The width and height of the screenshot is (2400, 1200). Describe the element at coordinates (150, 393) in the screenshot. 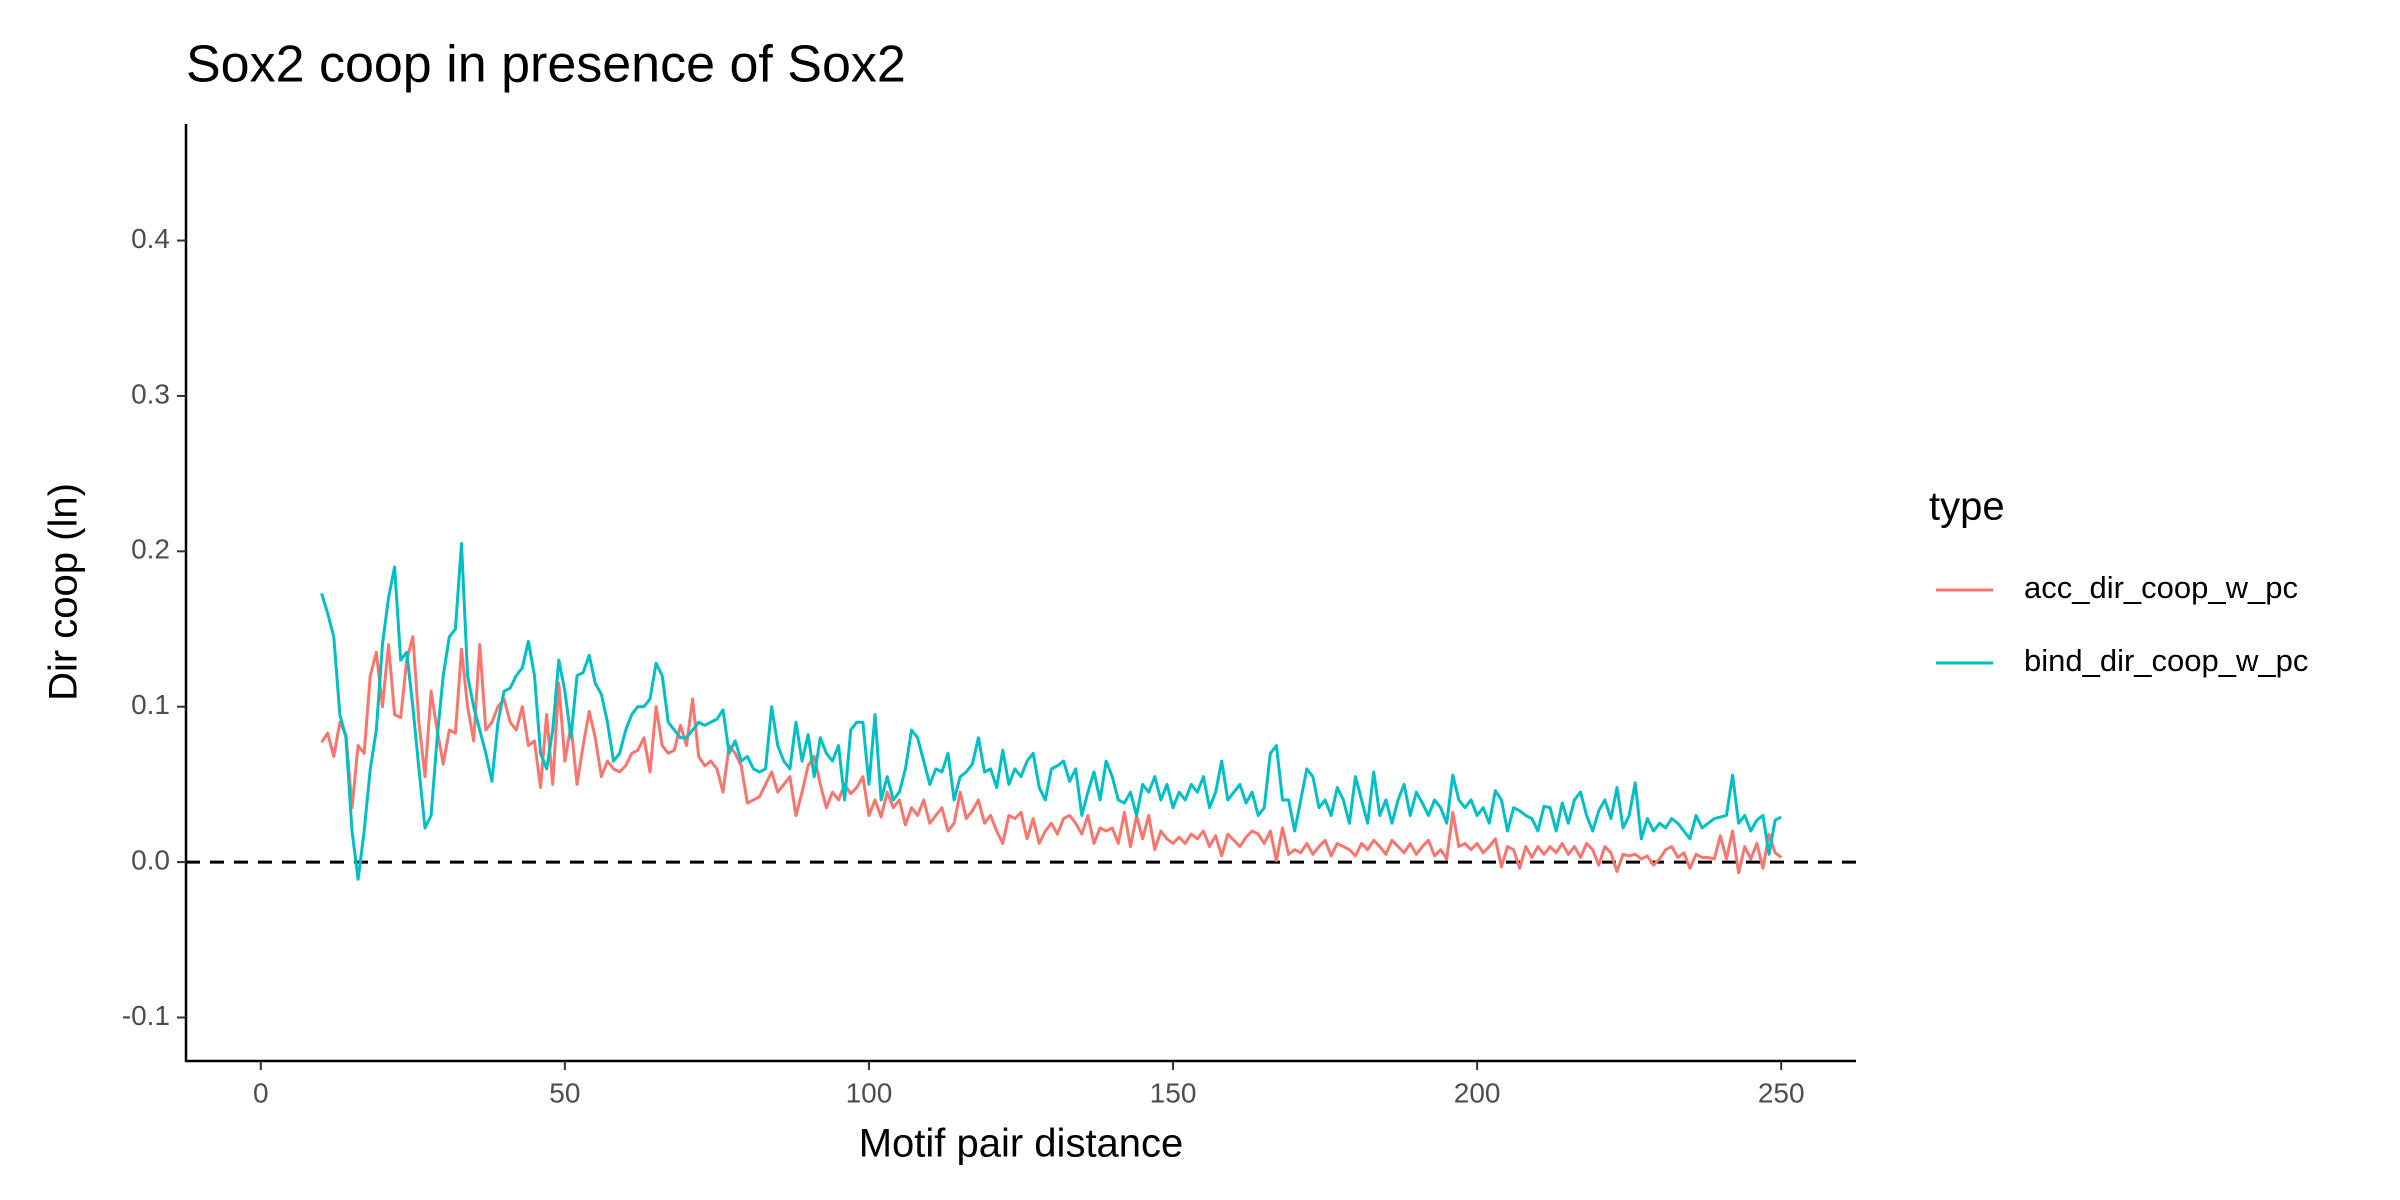

I see `y-tick-label: 0.3` at that location.